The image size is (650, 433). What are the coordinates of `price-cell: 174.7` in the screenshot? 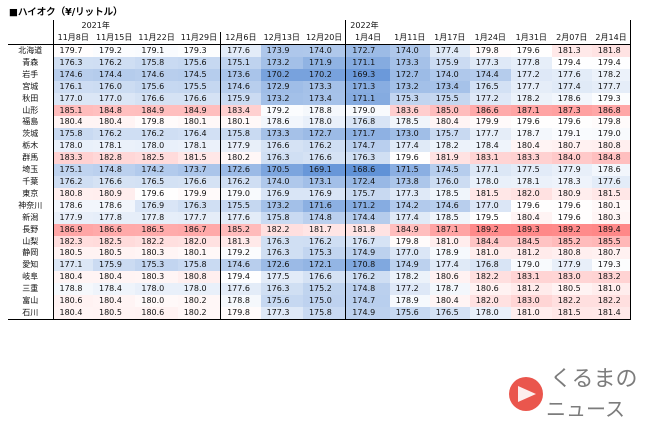 It's located at (367, 301).